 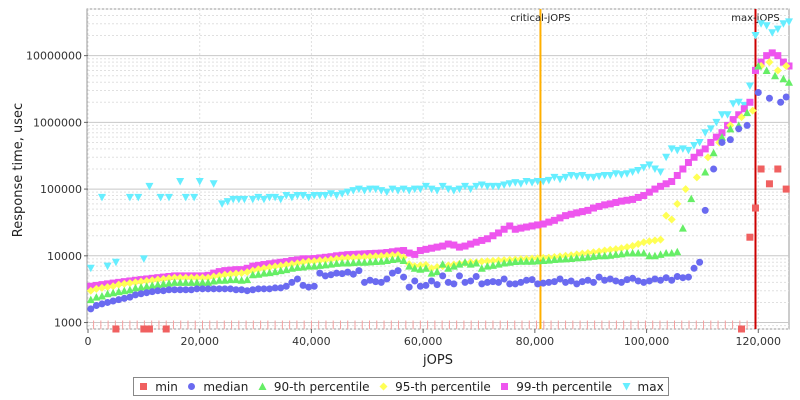 What do you see at coordinates (535, 341) in the screenshot?
I see `x-tick-label: 80,000` at bounding box center [535, 341].